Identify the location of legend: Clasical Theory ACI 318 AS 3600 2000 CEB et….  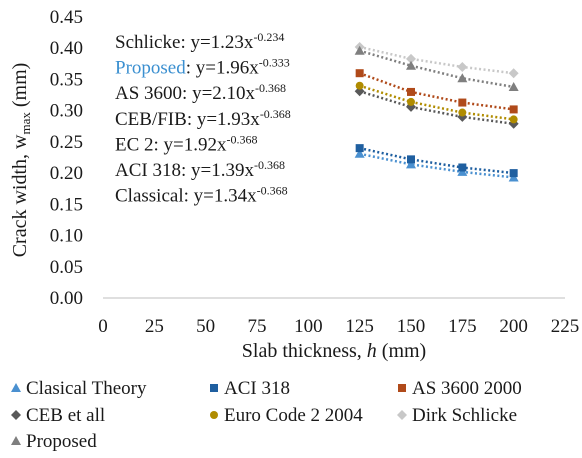
(266, 415).